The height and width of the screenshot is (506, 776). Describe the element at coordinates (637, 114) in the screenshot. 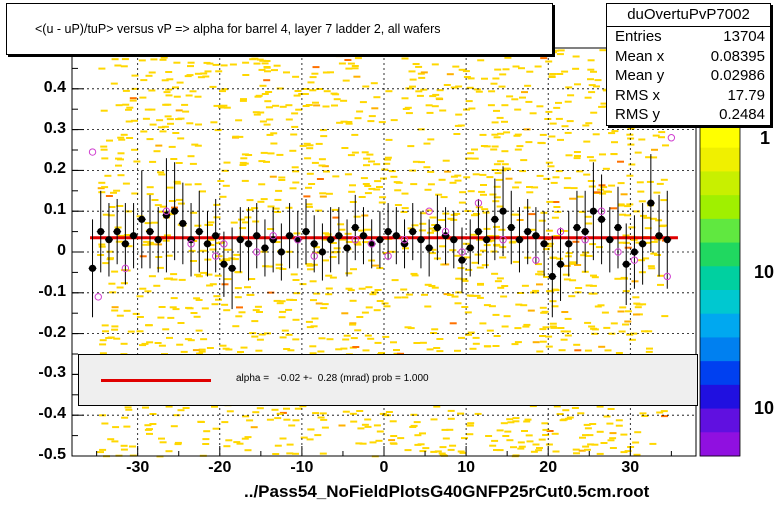

I see `stats-label: RMS y` at that location.